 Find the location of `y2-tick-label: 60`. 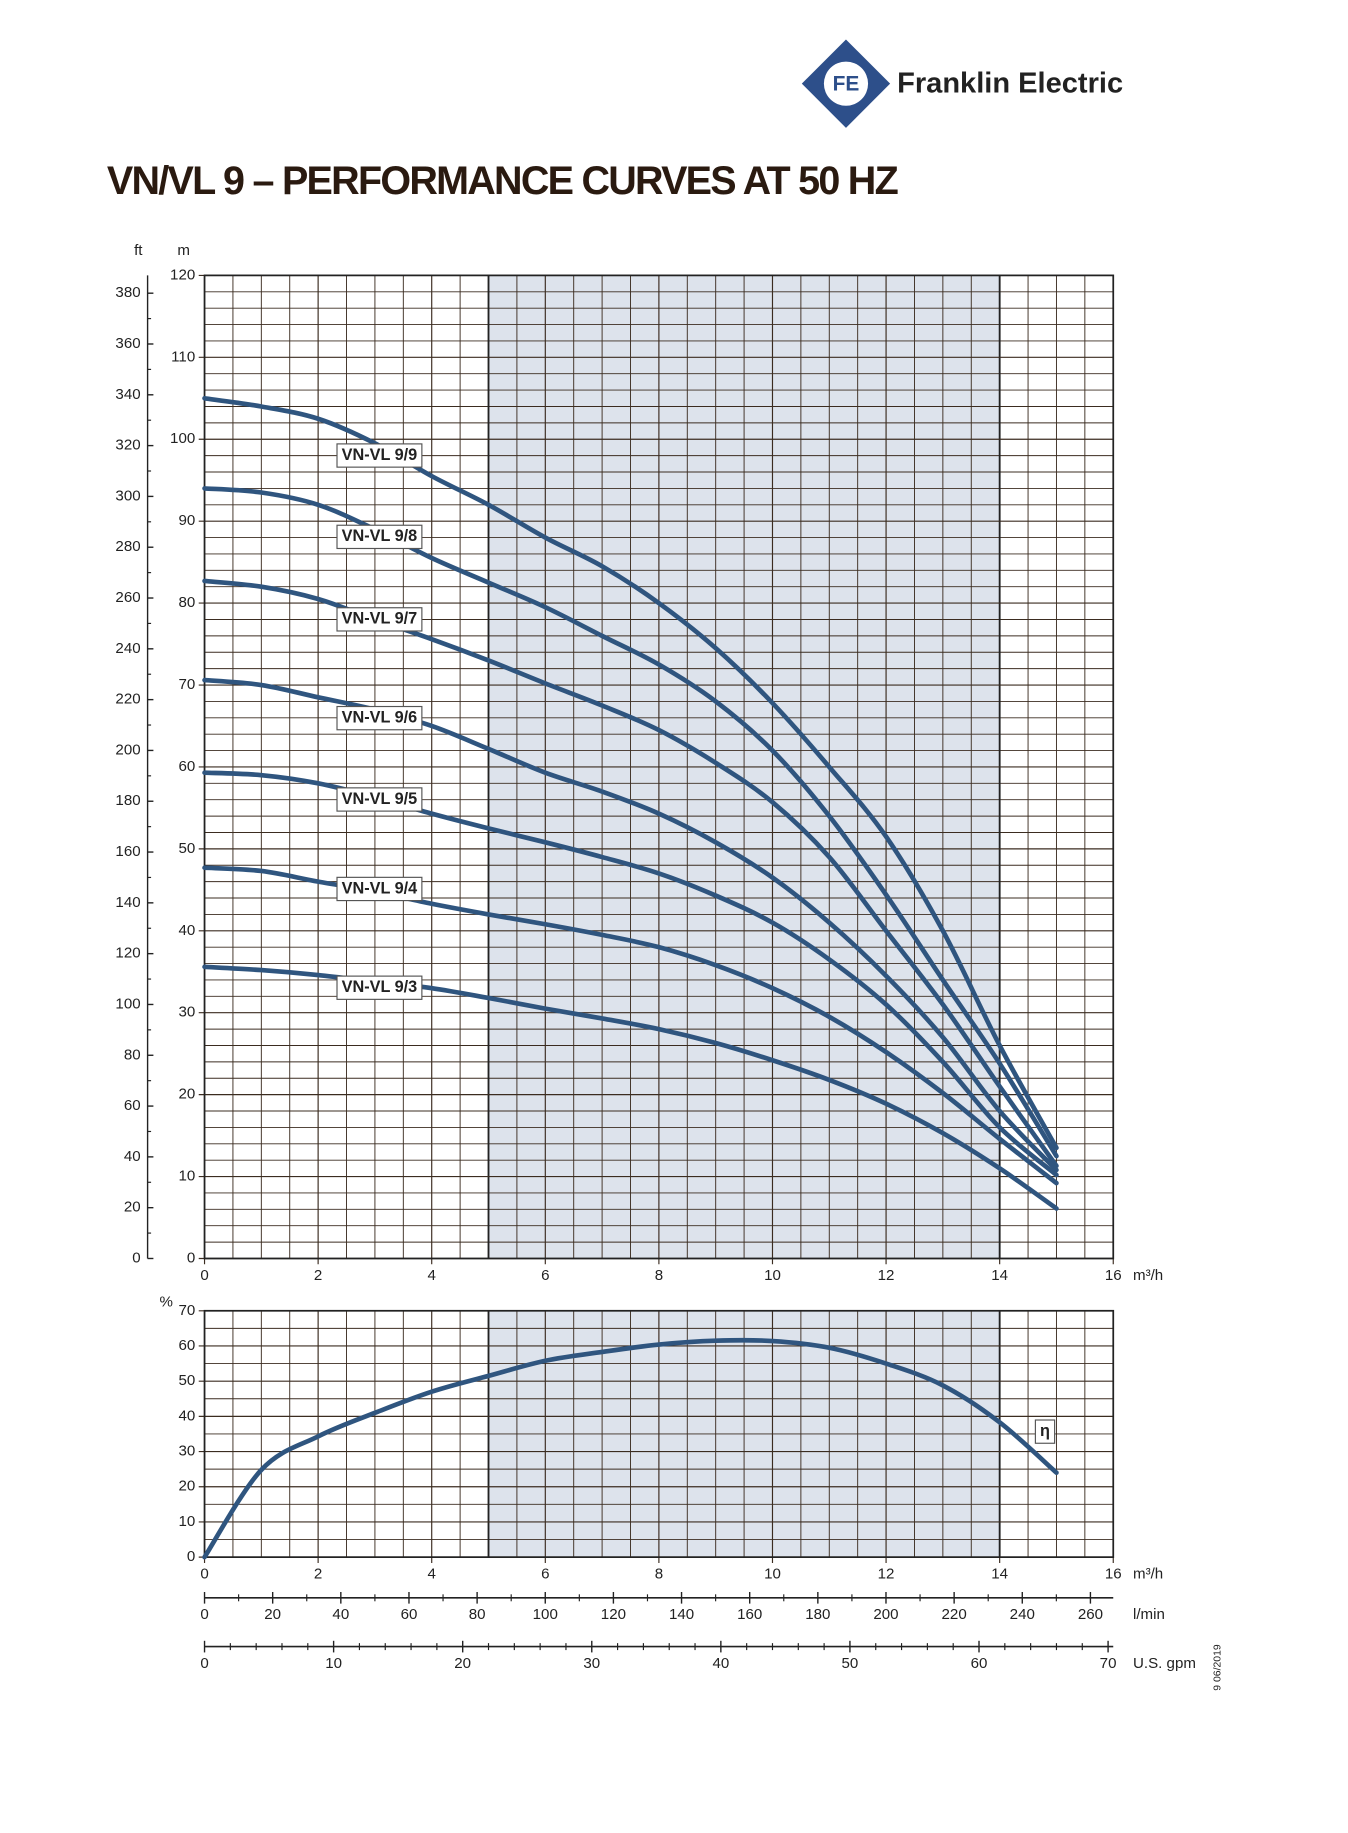

y2-tick-label: 60 is located at coordinates (132, 1105).